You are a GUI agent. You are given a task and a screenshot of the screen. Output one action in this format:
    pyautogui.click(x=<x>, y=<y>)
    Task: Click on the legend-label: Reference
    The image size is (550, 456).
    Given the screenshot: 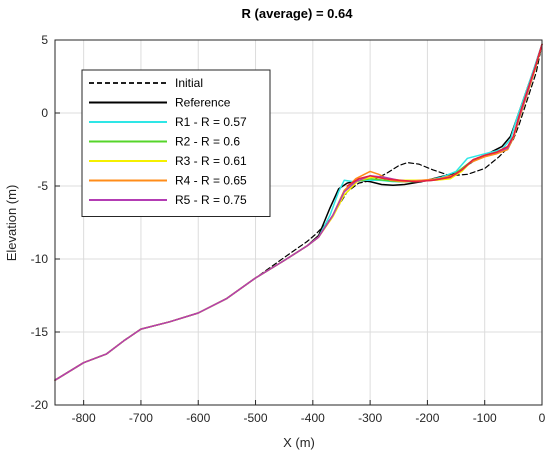 What is the action you would take?
    pyautogui.click(x=203, y=103)
    